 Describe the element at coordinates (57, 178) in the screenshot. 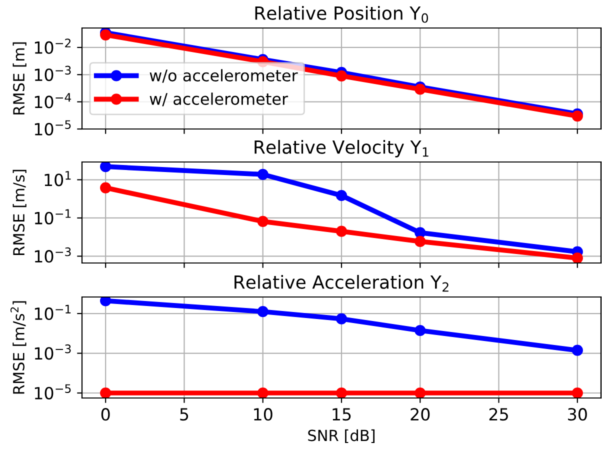

I see `y-tick-label: 10$^{1}$` at that location.